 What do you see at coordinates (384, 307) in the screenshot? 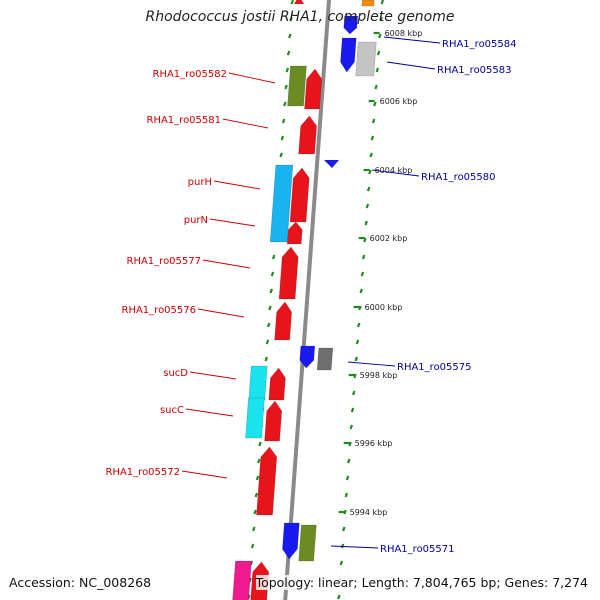
I see `kbp-tick-label: 6000 kbp` at bounding box center [384, 307].